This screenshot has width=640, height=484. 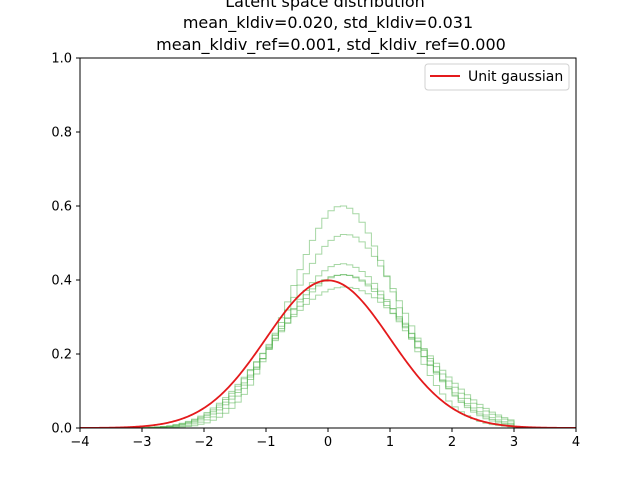 What do you see at coordinates (325, 5) in the screenshot?
I see `chart-title-line-1: Latent space distribution` at bounding box center [325, 5].